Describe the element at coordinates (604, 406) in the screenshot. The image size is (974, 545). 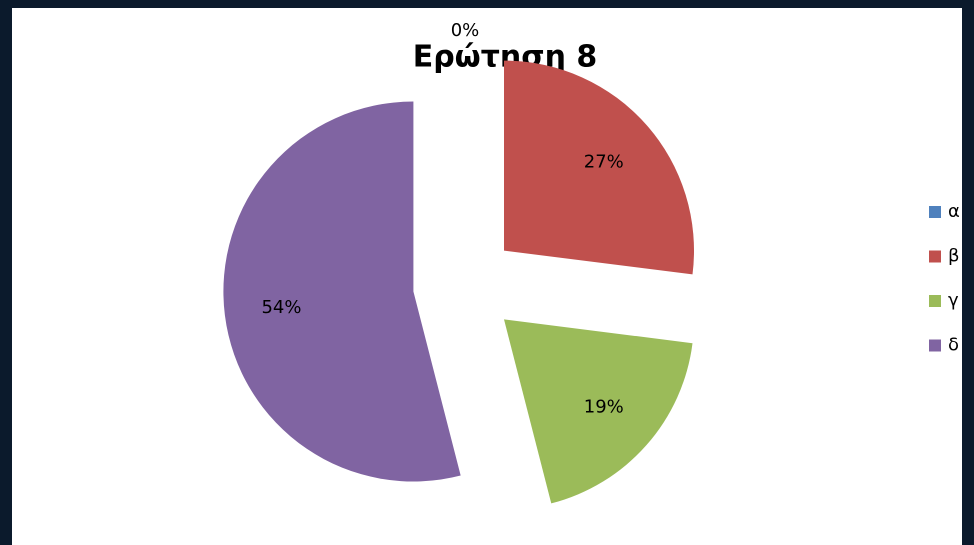
I see `data-label: 19%` at that location.